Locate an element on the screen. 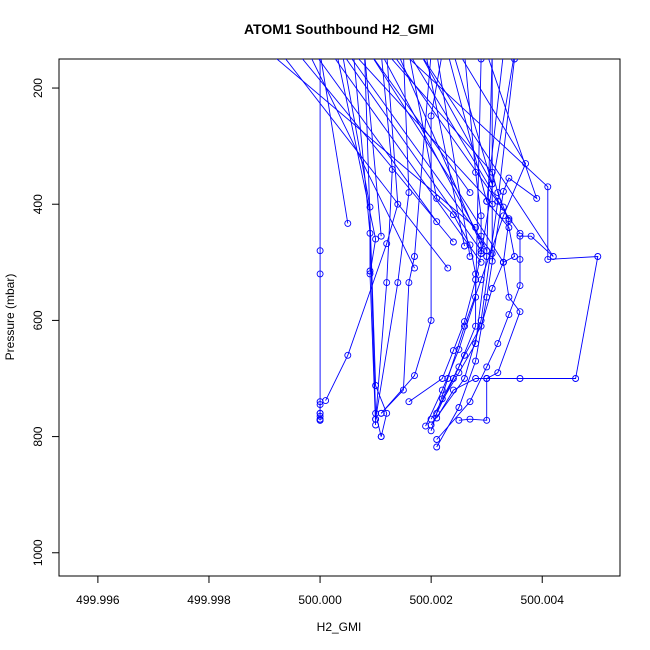  x-tick-label: 499.996 is located at coordinates (98, 600).